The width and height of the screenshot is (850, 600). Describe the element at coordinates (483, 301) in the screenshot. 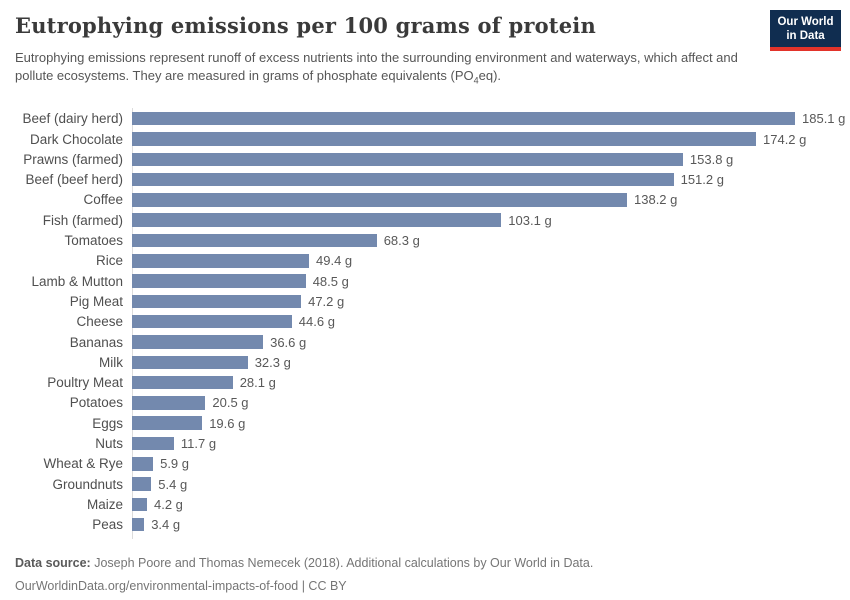

I see `bar-track: 47.2 g` at that location.